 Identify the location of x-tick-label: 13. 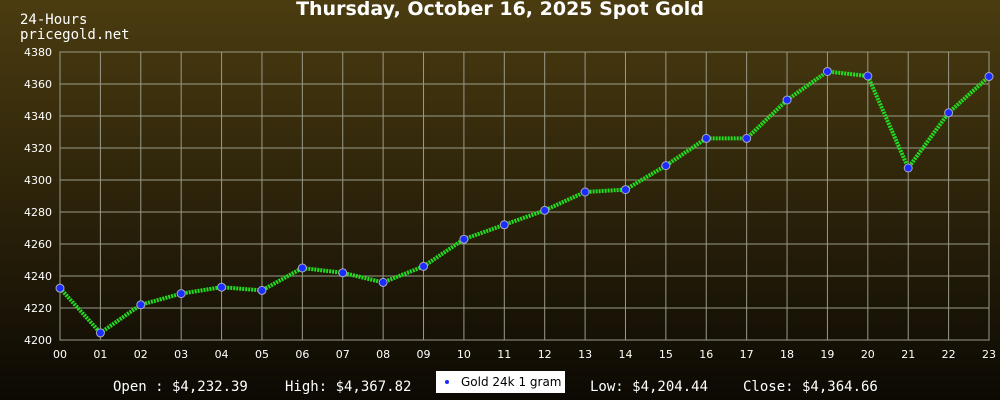
(585, 354).